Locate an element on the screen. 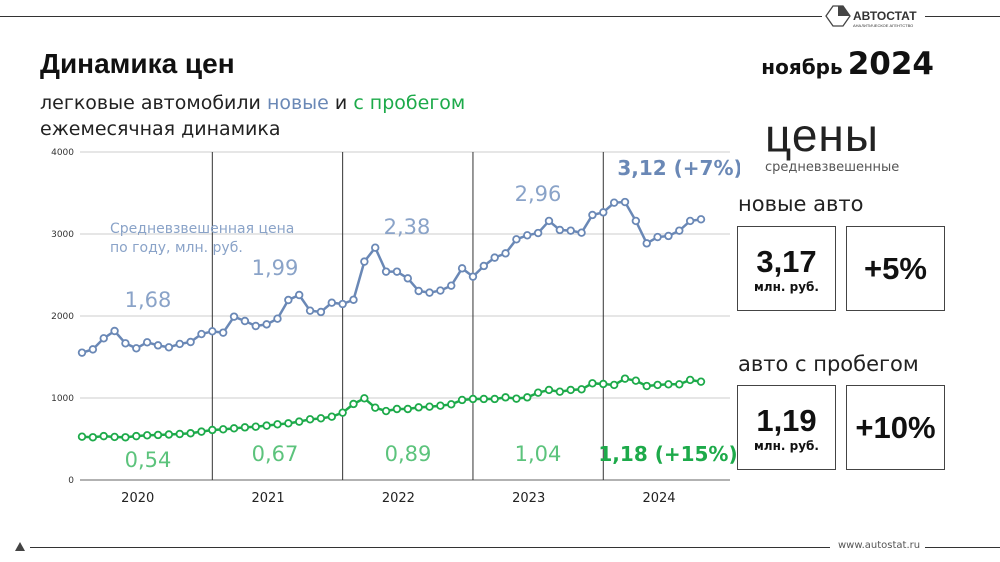 This screenshot has height=562, width=1000. used-price-unit: млн. руб. is located at coordinates (786, 445).